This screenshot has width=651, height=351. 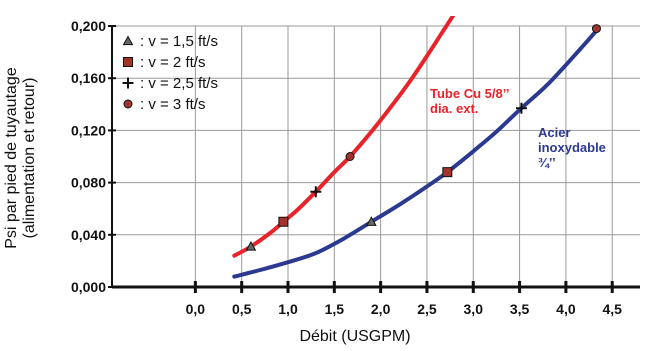 I want to click on y-ticks: 0,000 0,040 0,080 0,120 0,160 0,200, so click(x=88, y=156).